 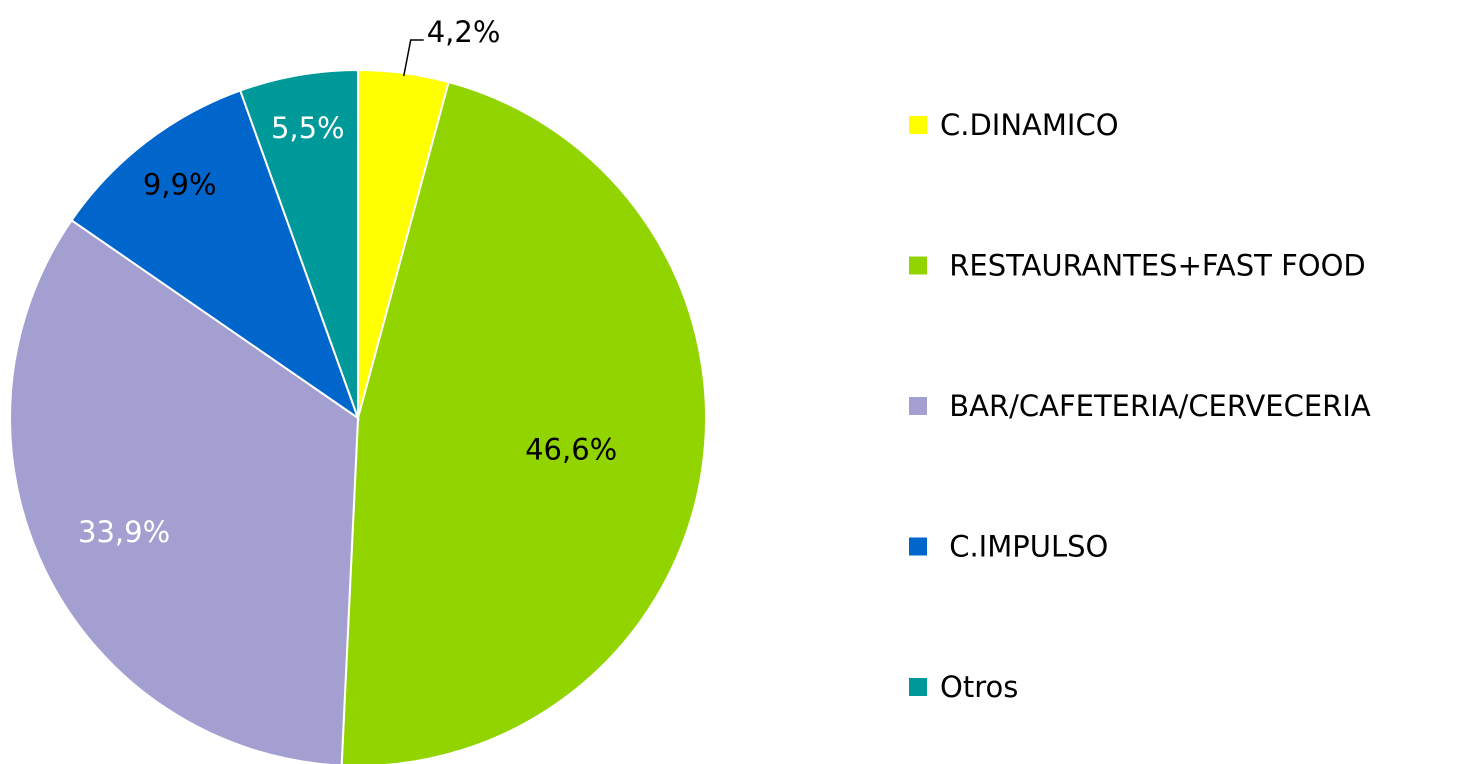 What do you see at coordinates (1029, 125) in the screenshot?
I see `legend-label: C.DINAMICO` at bounding box center [1029, 125].